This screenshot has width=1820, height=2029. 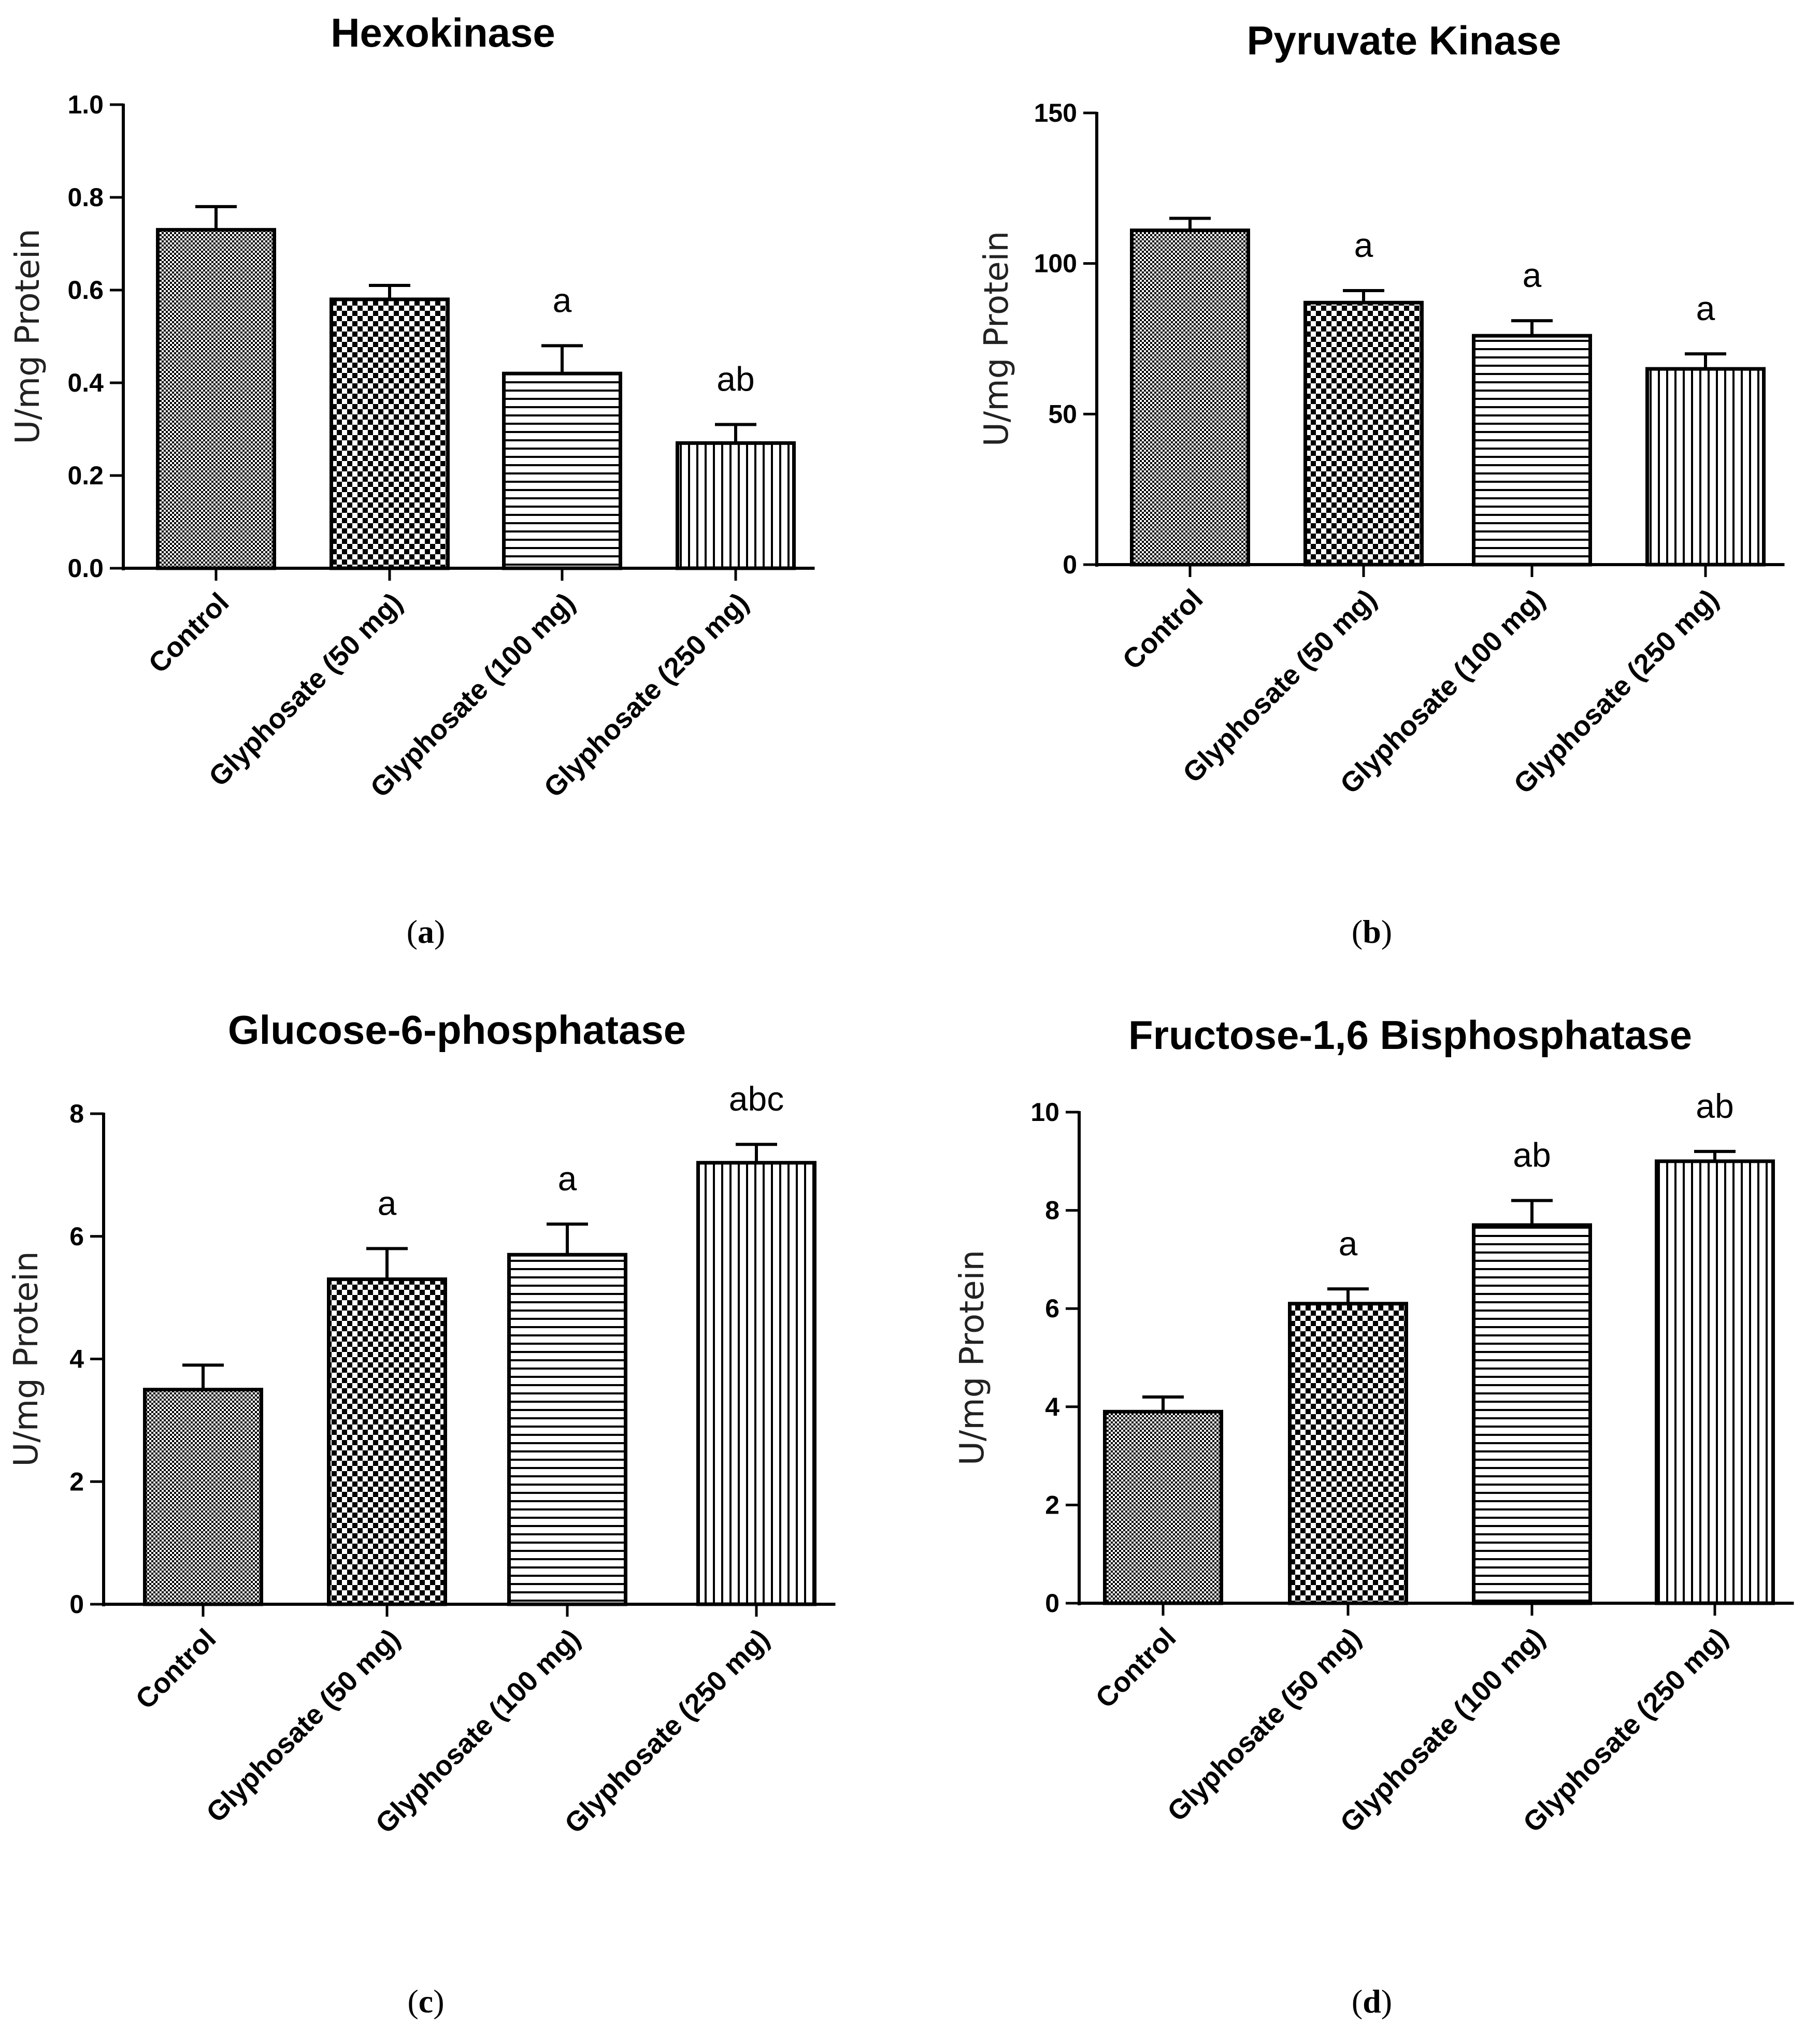 What do you see at coordinates (1044, 1113) in the screenshot?
I see `y-tick-label: 10` at bounding box center [1044, 1113].